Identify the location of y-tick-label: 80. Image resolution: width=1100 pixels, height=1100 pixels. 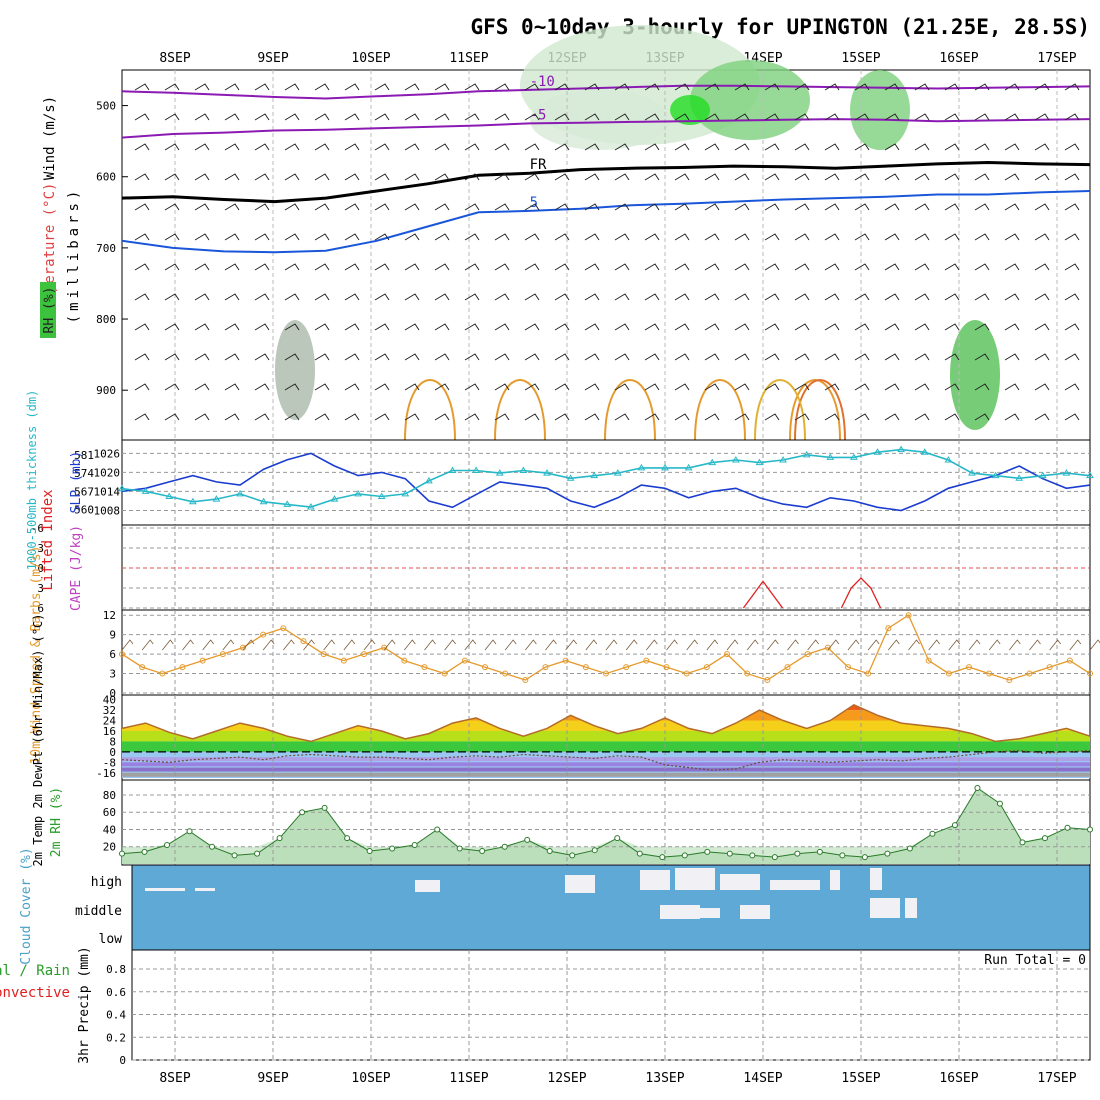
(109, 795).